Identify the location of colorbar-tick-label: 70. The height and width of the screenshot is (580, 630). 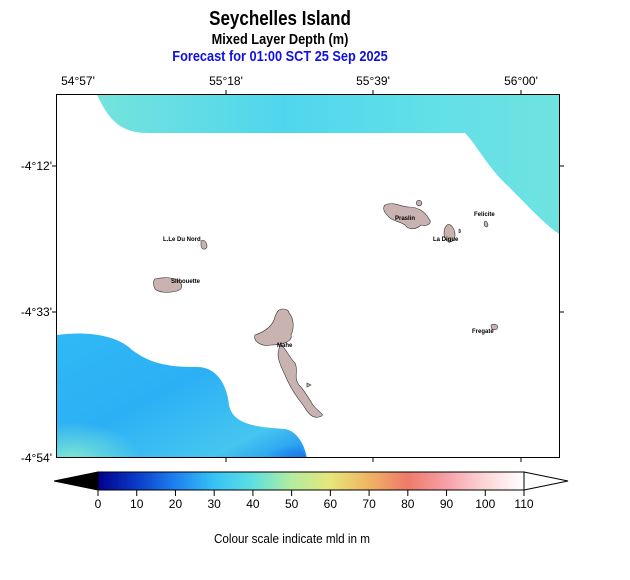
(369, 504).